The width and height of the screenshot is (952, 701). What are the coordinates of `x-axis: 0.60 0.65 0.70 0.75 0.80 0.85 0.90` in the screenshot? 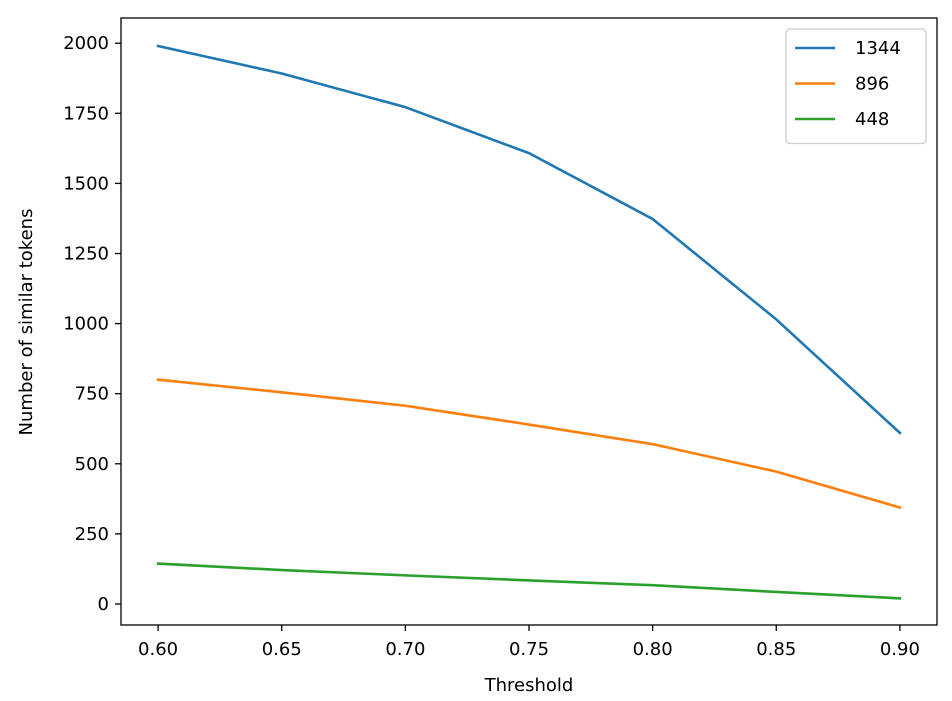 It's located at (529, 642).